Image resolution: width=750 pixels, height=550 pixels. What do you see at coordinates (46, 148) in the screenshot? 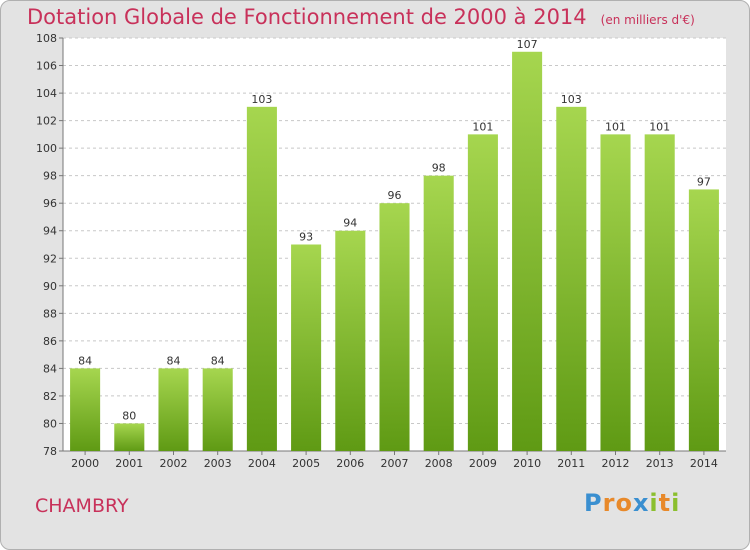
I see `y-tick-label: 100` at bounding box center [46, 148].